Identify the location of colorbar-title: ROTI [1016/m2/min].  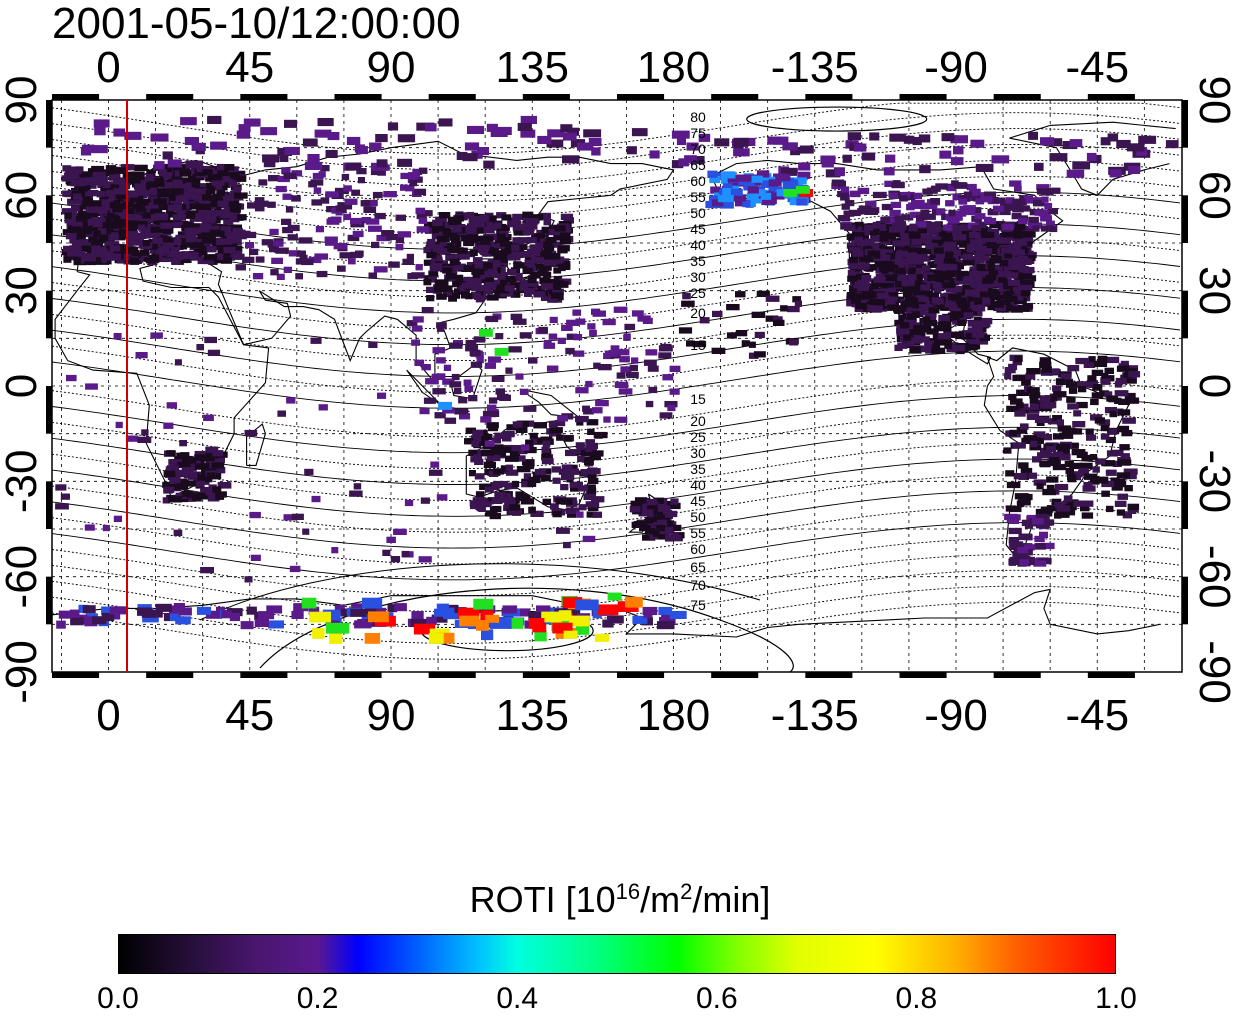
(620, 899).